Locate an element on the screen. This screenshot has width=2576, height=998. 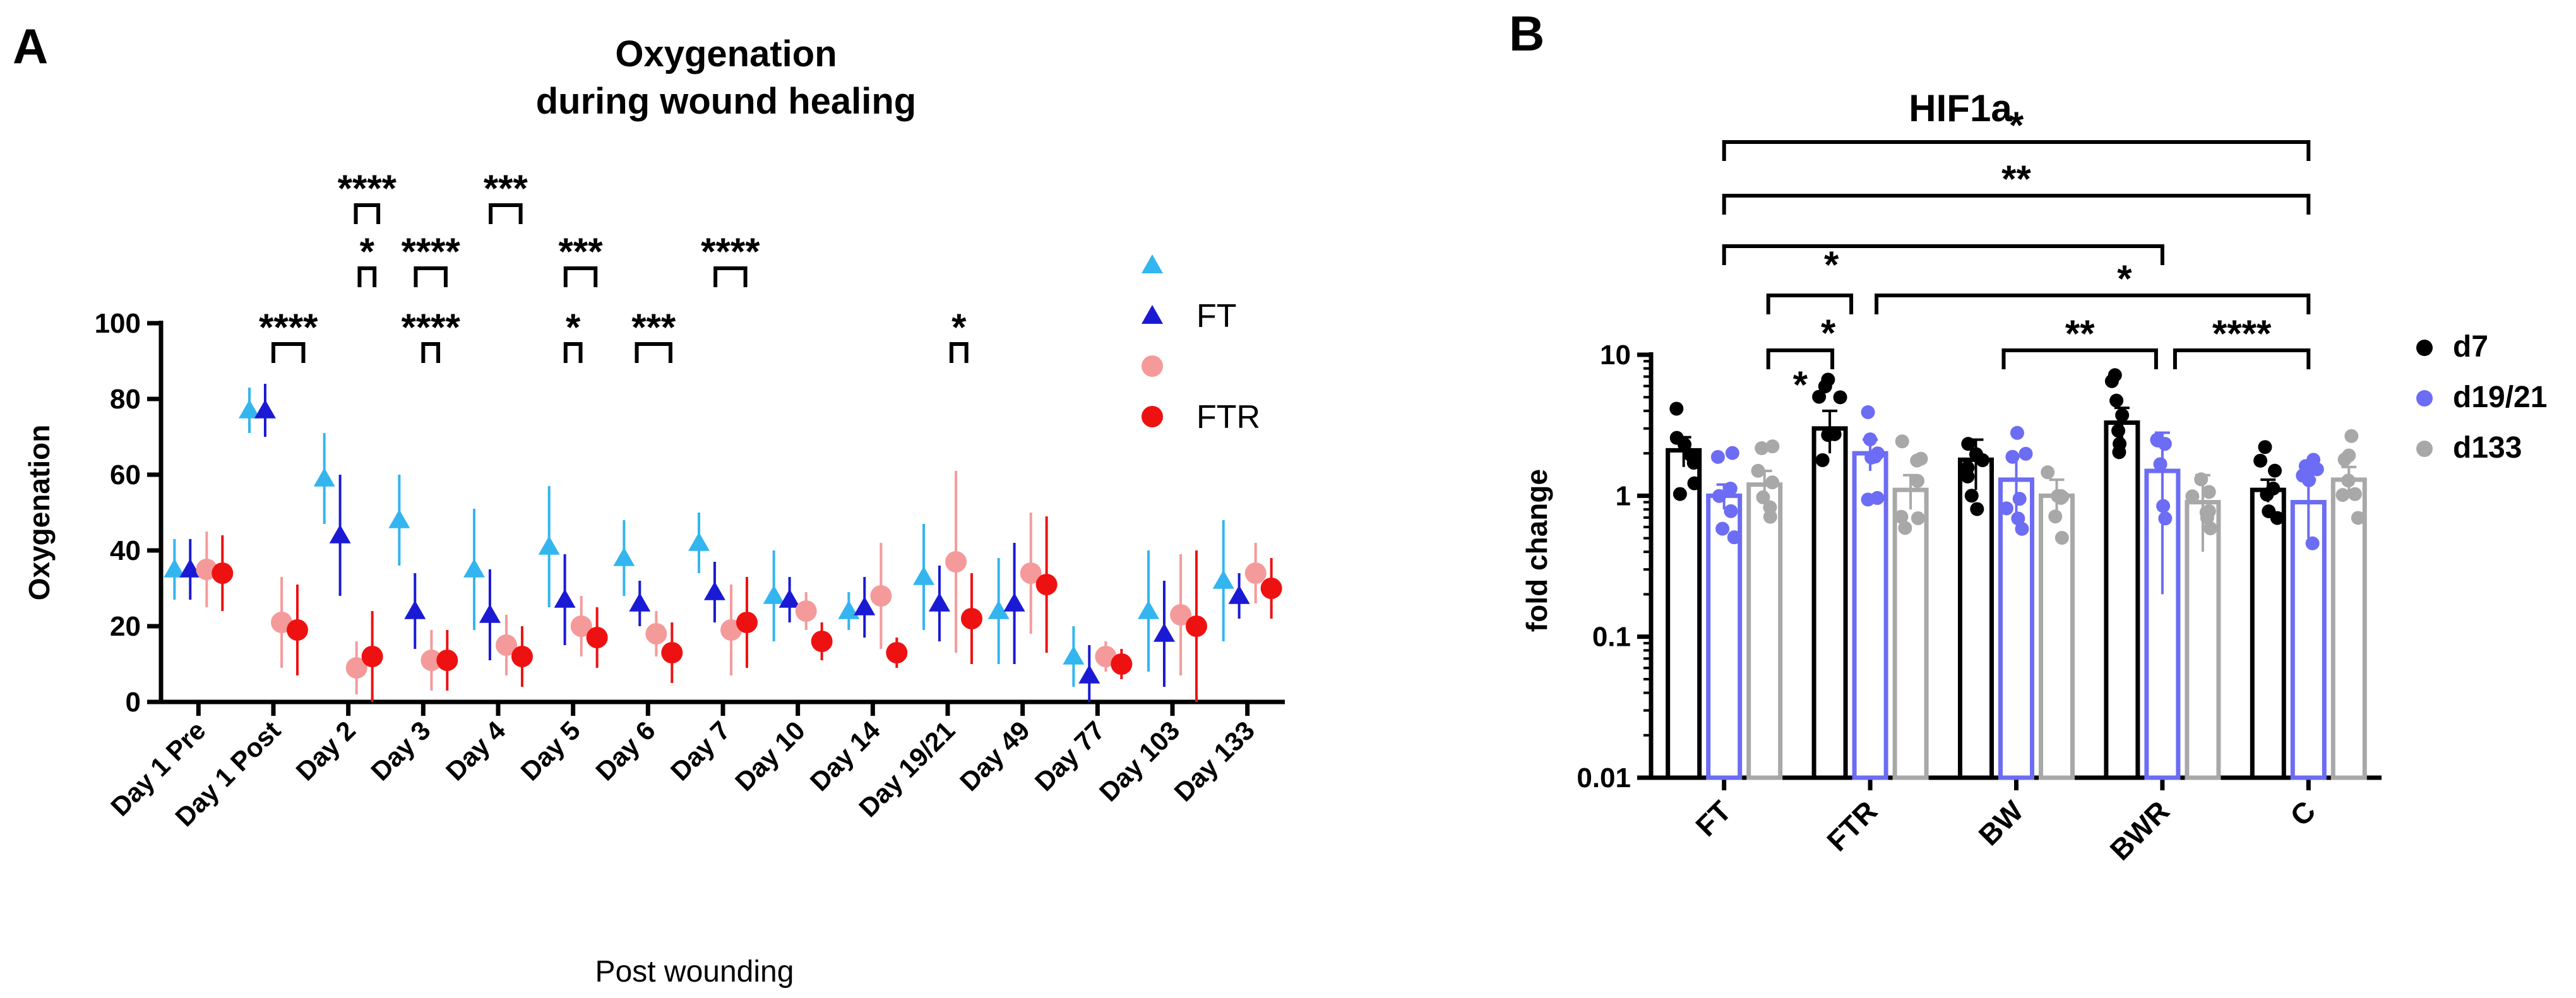
chart-a-sig-label: *** is located at coordinates (581, 251).